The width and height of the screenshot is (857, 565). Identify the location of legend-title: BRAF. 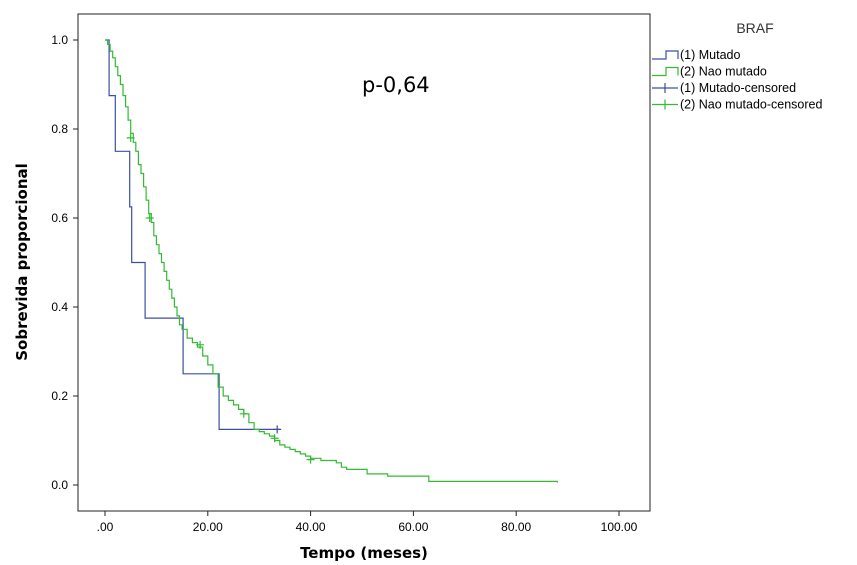
(754, 28).